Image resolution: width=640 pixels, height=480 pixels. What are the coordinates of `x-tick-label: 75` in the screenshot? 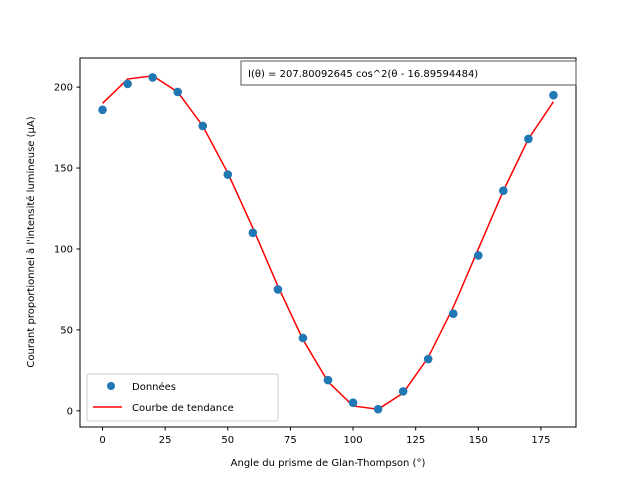 It's located at (290, 440).